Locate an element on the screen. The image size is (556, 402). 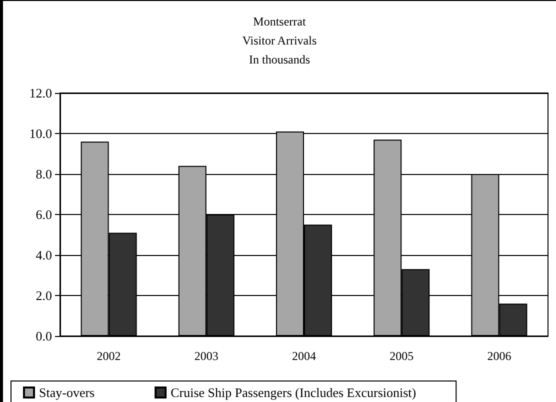
y-tick-label: 10.0 is located at coordinates (40, 133).